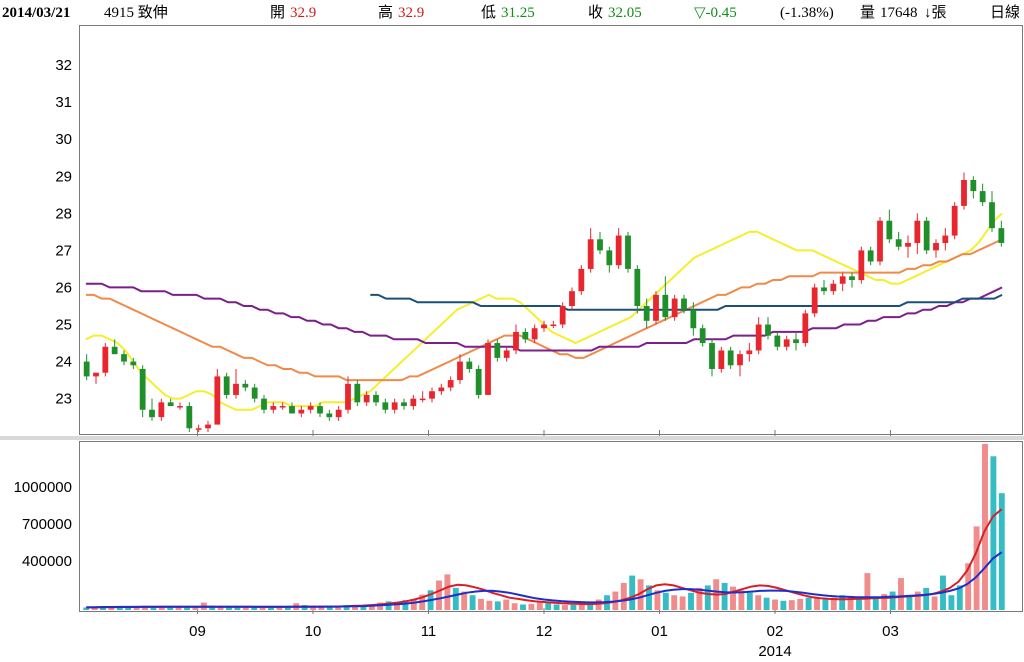 The width and height of the screenshot is (1024, 662). Describe the element at coordinates (63, 139) in the screenshot. I see `price-tick-label: 30` at that location.